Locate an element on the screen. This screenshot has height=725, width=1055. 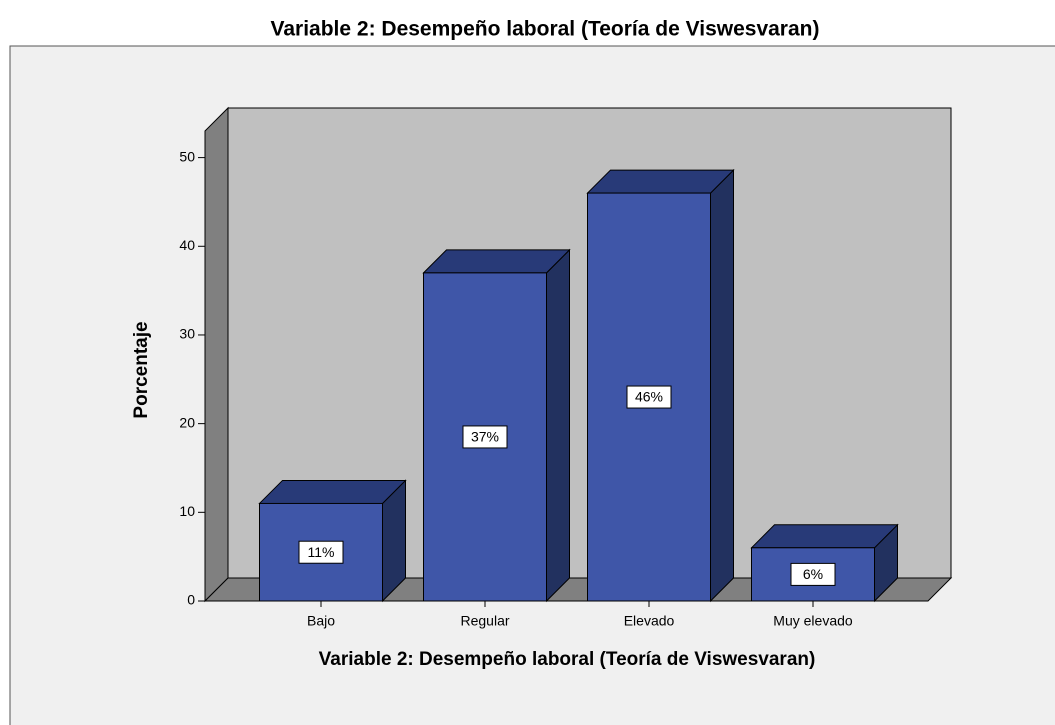
value-label: 6% is located at coordinates (813, 574).